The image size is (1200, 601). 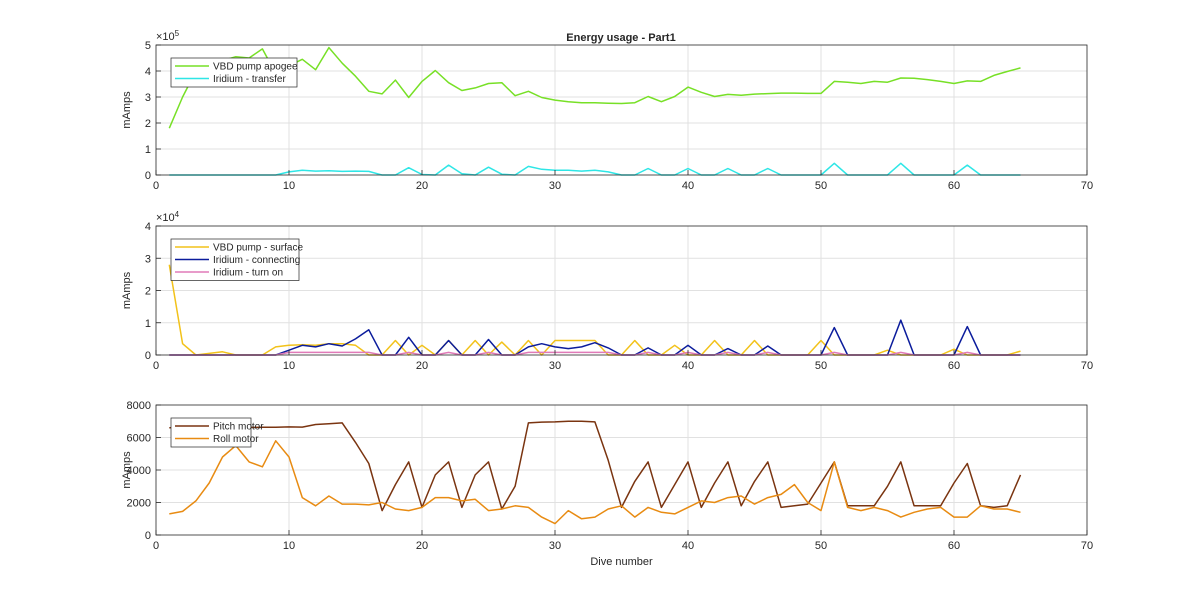 I want to click on y-tick-label: 4000, so click(x=139, y=471).